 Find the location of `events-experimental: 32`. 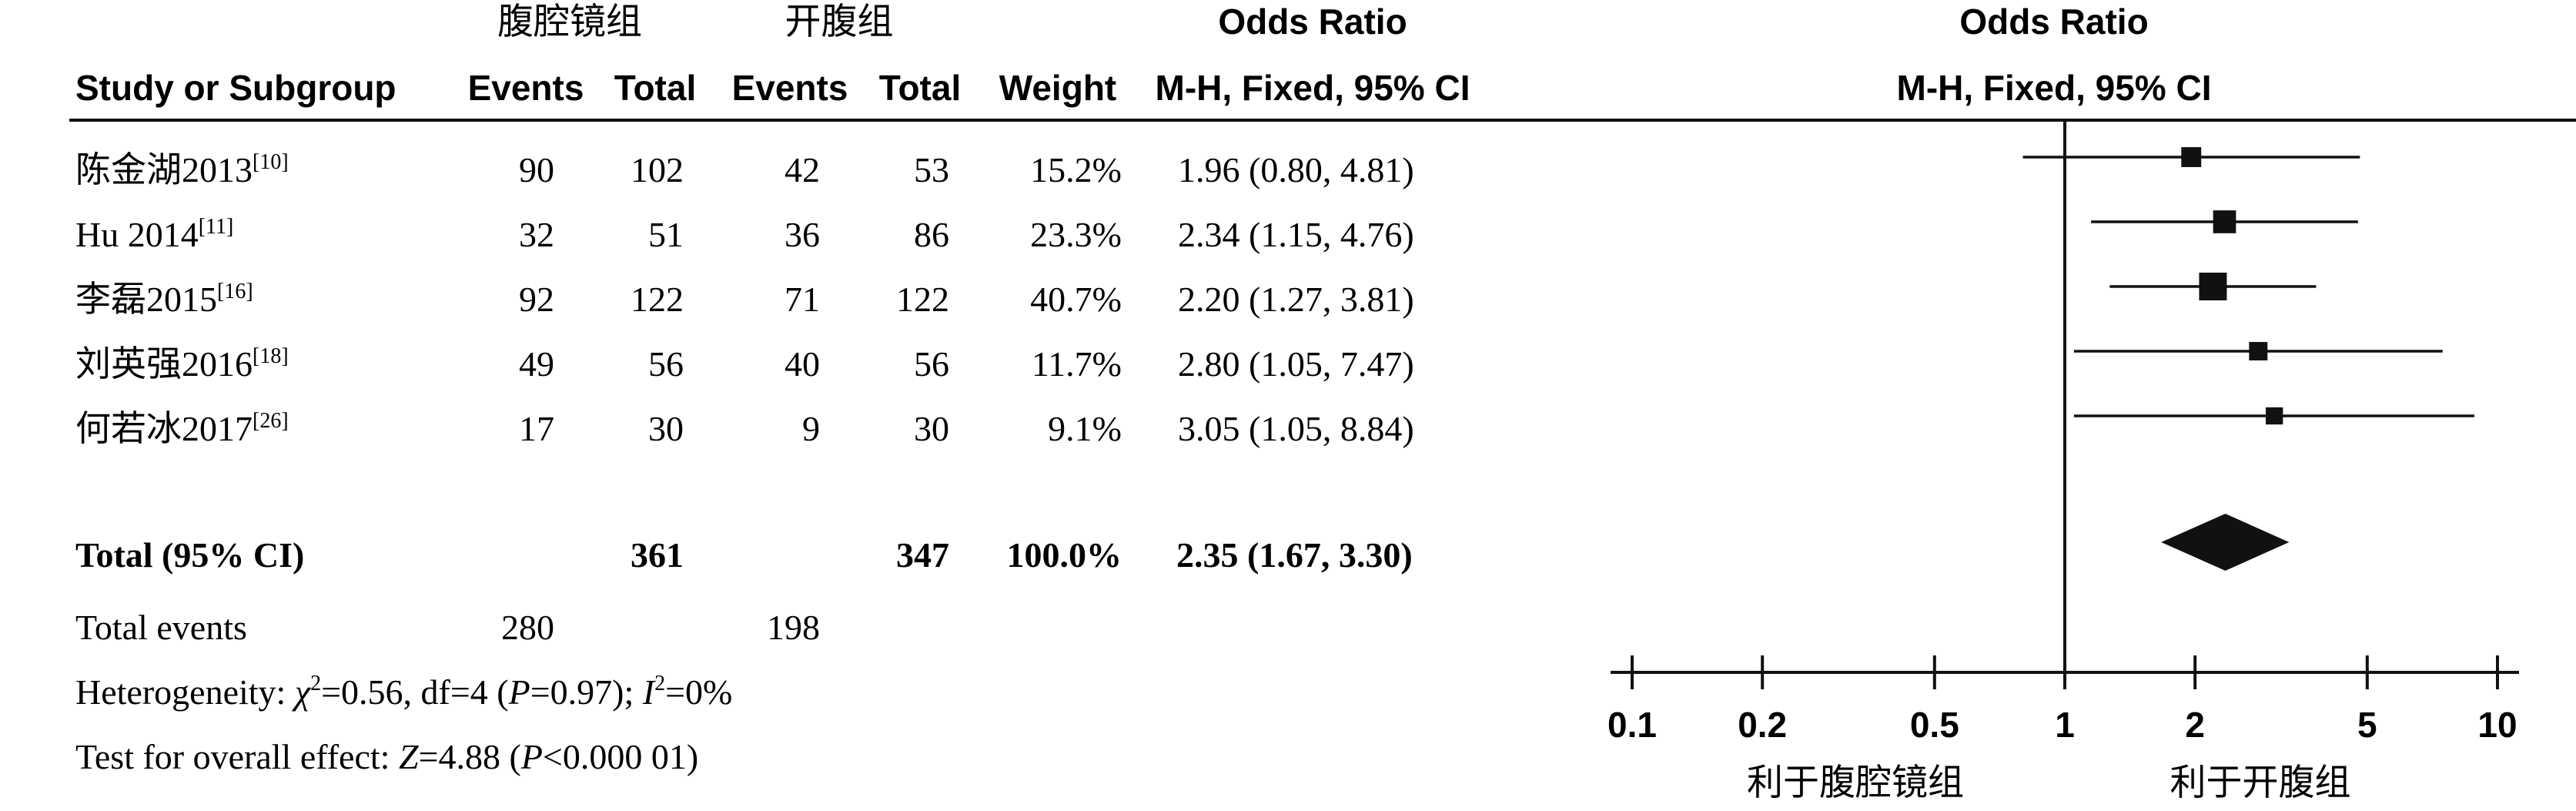

events-experimental: 32 is located at coordinates (536, 234).